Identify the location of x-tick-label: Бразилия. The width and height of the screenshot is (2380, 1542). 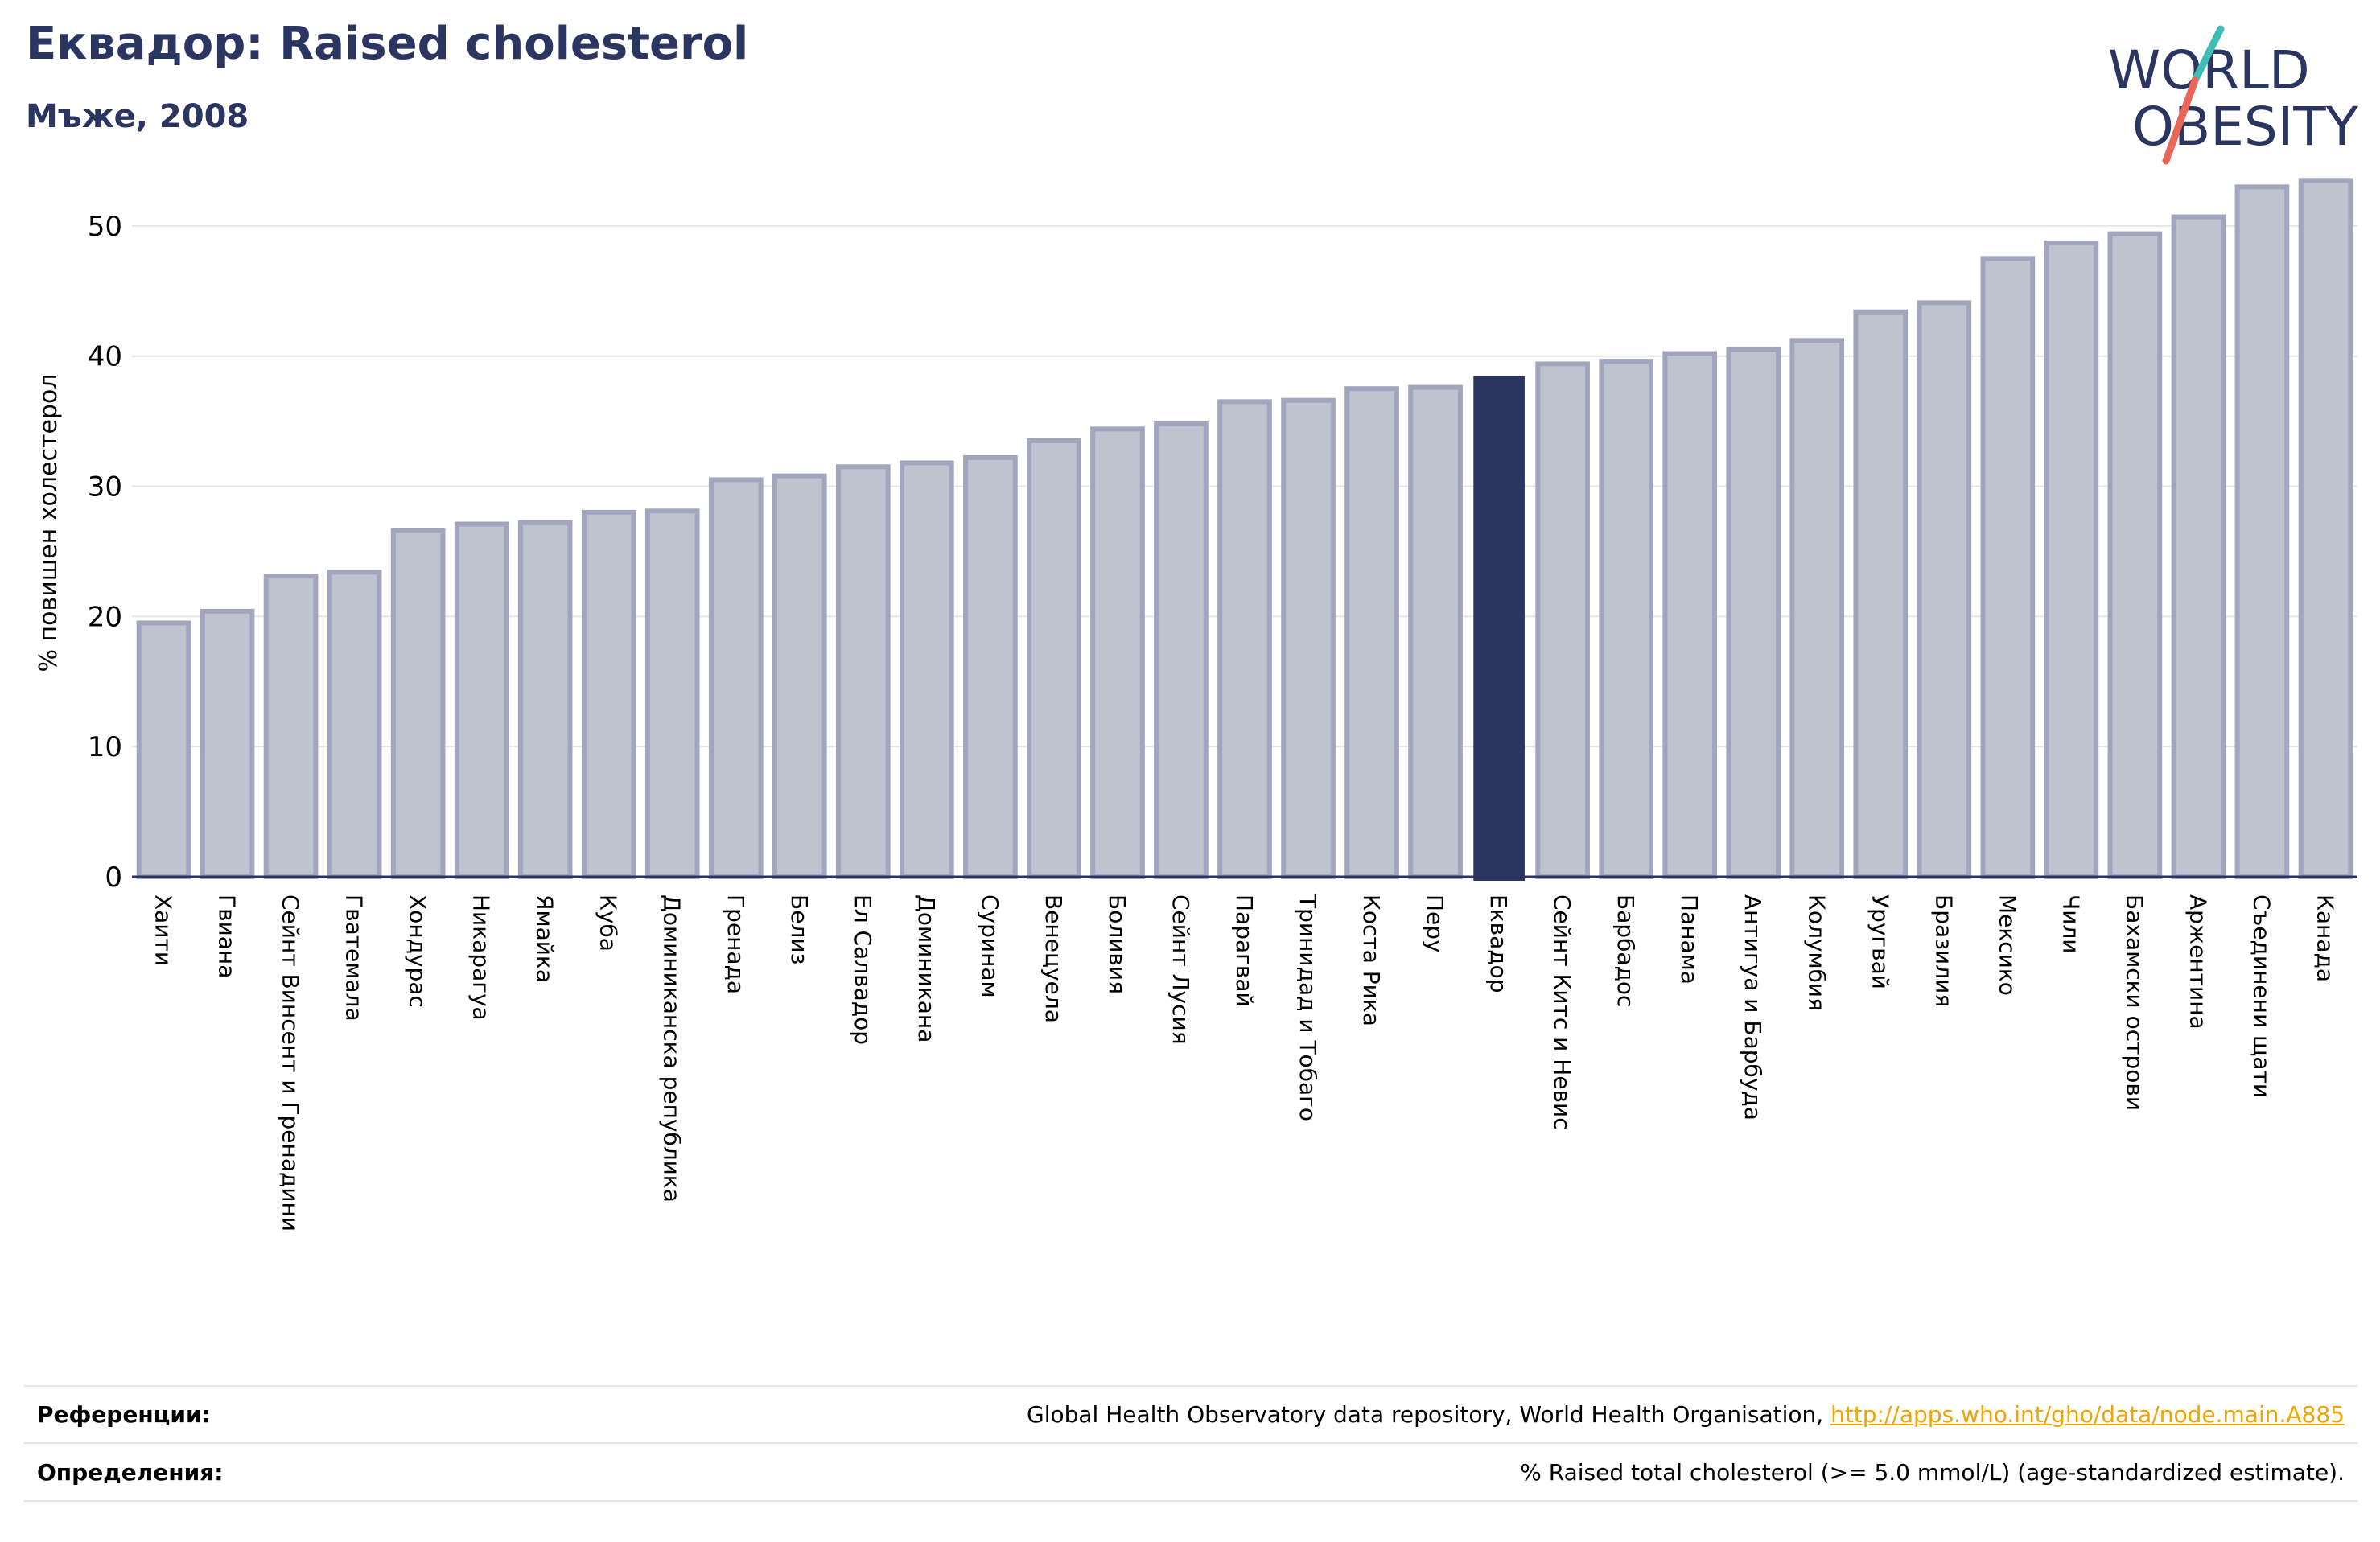
(1944, 950).